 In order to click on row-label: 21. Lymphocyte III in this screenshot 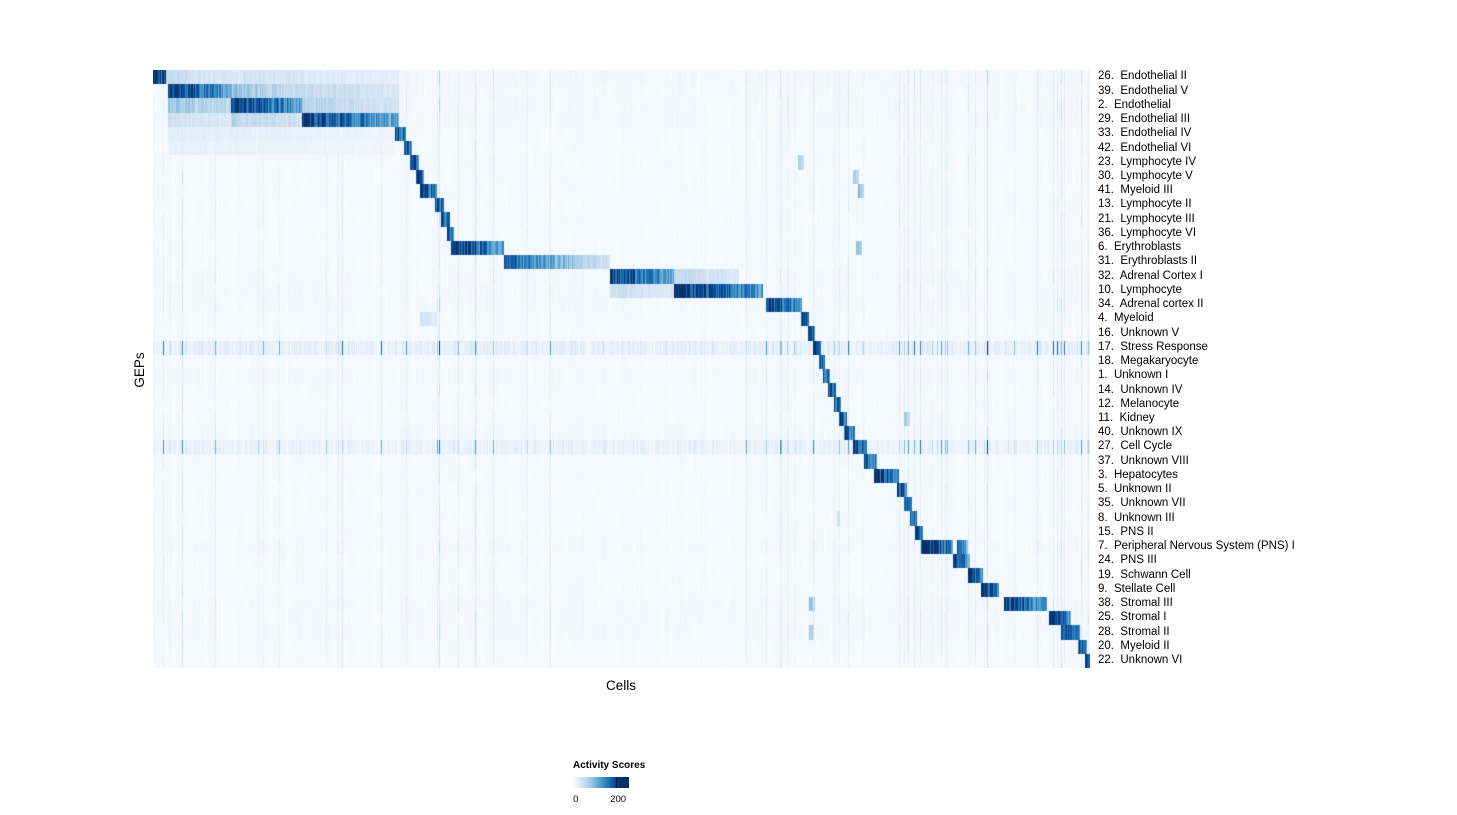, I will do `click(1146, 218)`.